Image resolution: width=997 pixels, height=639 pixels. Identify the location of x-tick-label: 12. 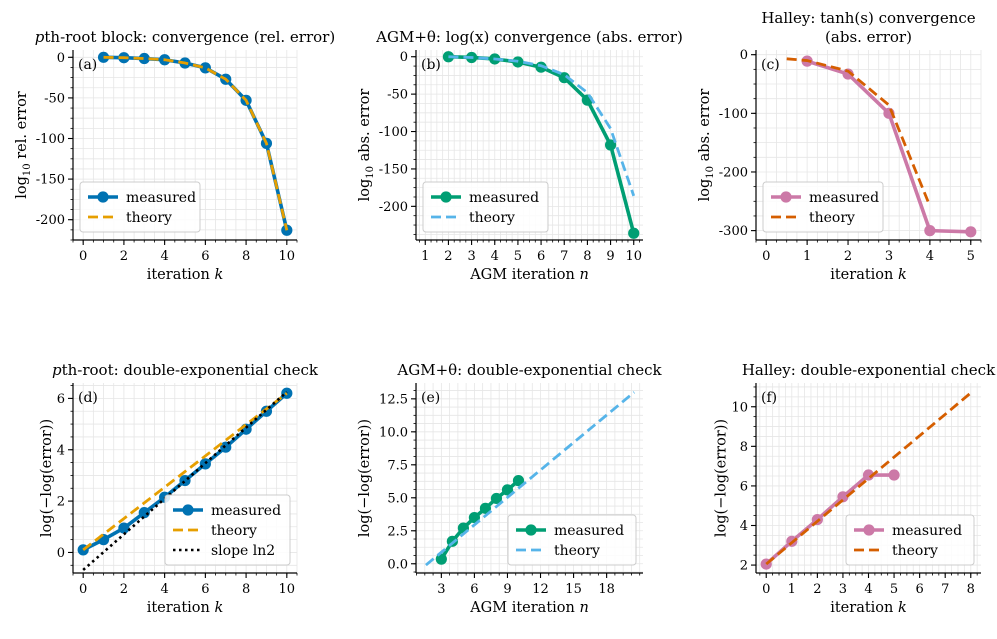
(540, 589).